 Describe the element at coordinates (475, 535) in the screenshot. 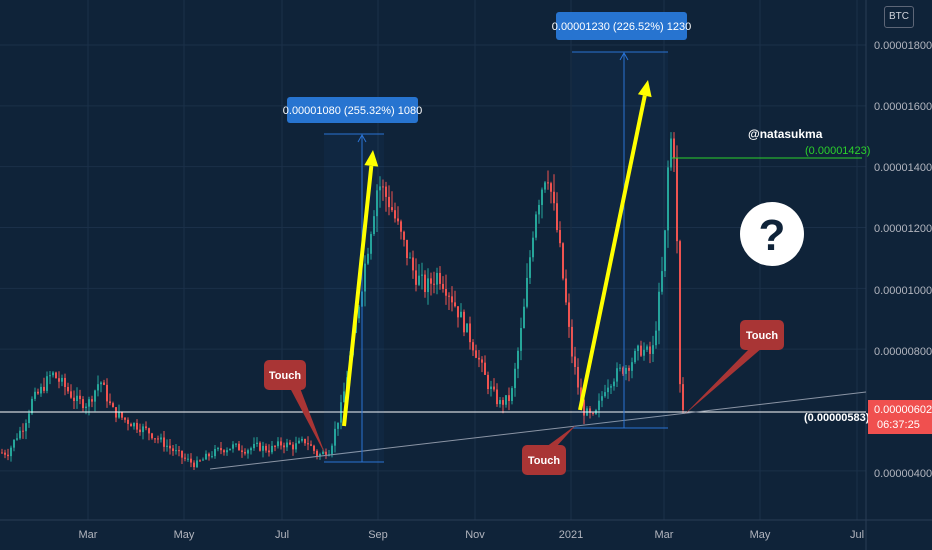

I see `x-tick-label: Nov` at that location.